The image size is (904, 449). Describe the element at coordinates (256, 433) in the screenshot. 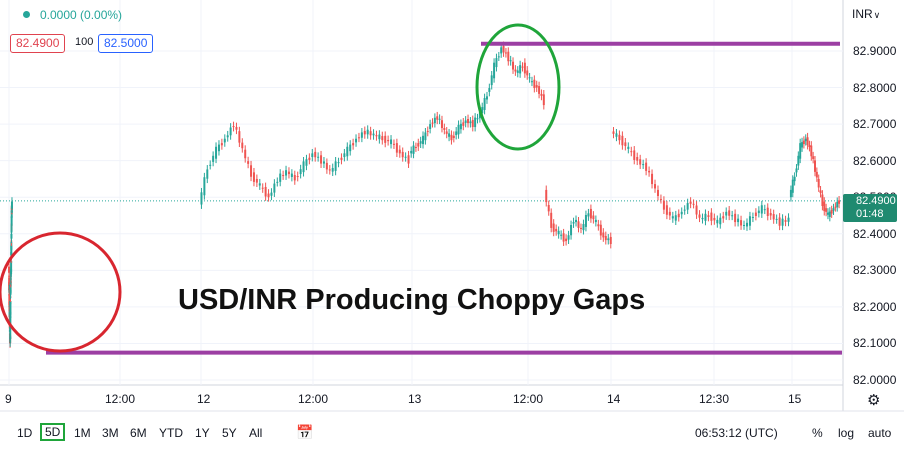

I see `timeframe-all: All` at that location.